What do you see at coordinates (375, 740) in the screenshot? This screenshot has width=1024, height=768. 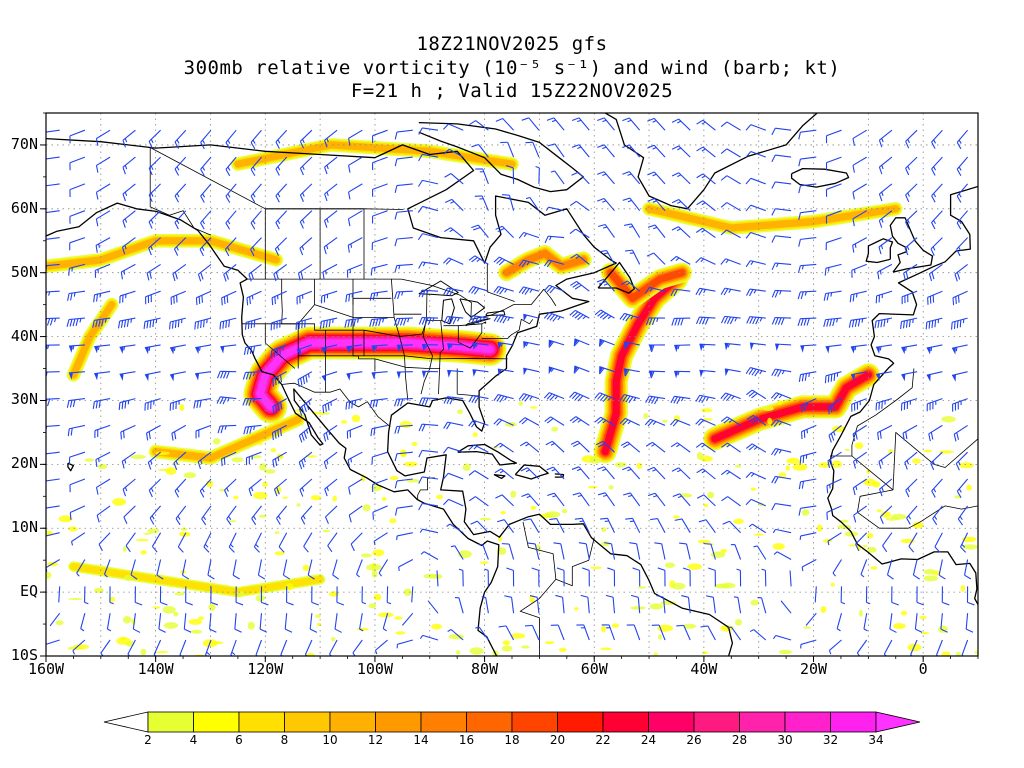 I see `colorbar-tick-label: 12` at bounding box center [375, 740].